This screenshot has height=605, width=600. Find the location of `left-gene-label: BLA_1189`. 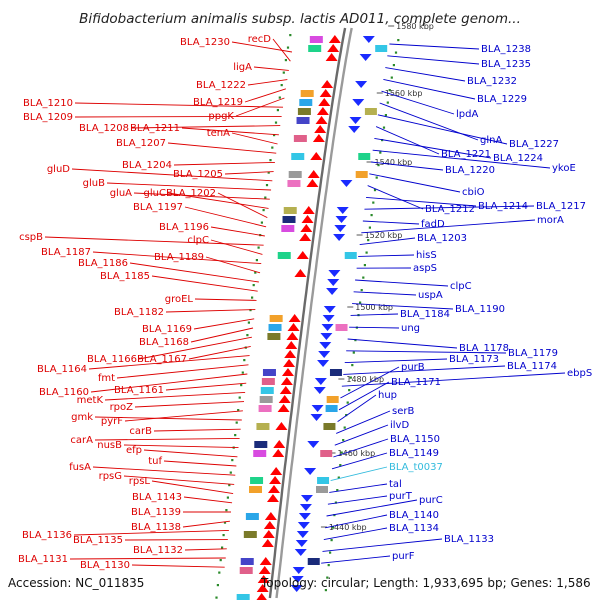

left-gene-label: BLA_1189 is located at coordinates (179, 257).